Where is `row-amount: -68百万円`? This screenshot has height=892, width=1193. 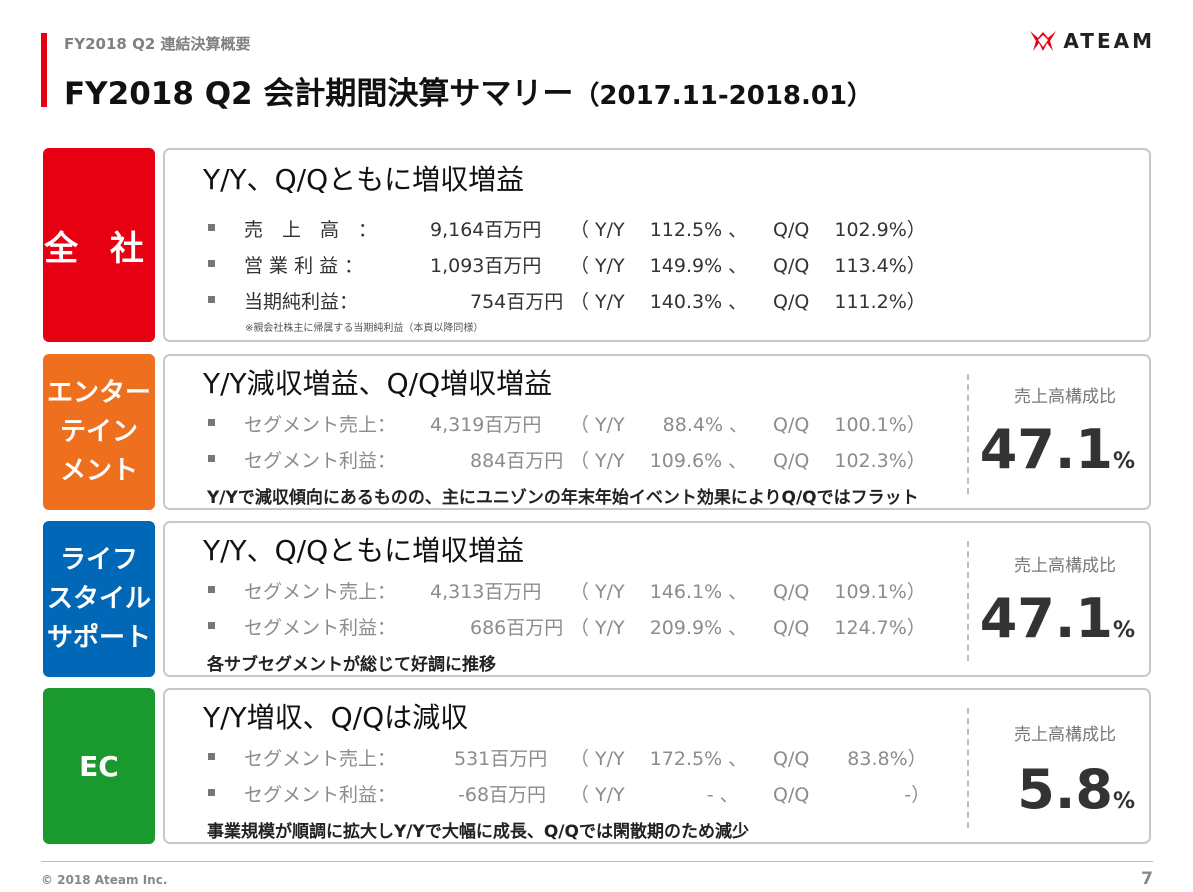
row-amount: -68百万円 is located at coordinates (502, 795).